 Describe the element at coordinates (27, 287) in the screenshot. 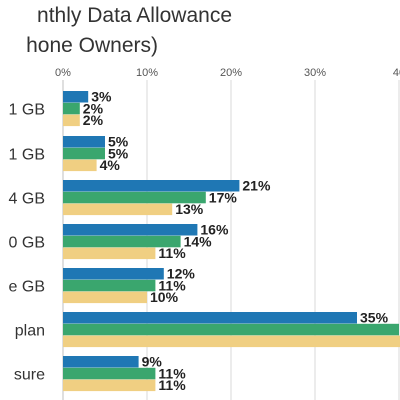

I see `category-label: e GB` at that location.